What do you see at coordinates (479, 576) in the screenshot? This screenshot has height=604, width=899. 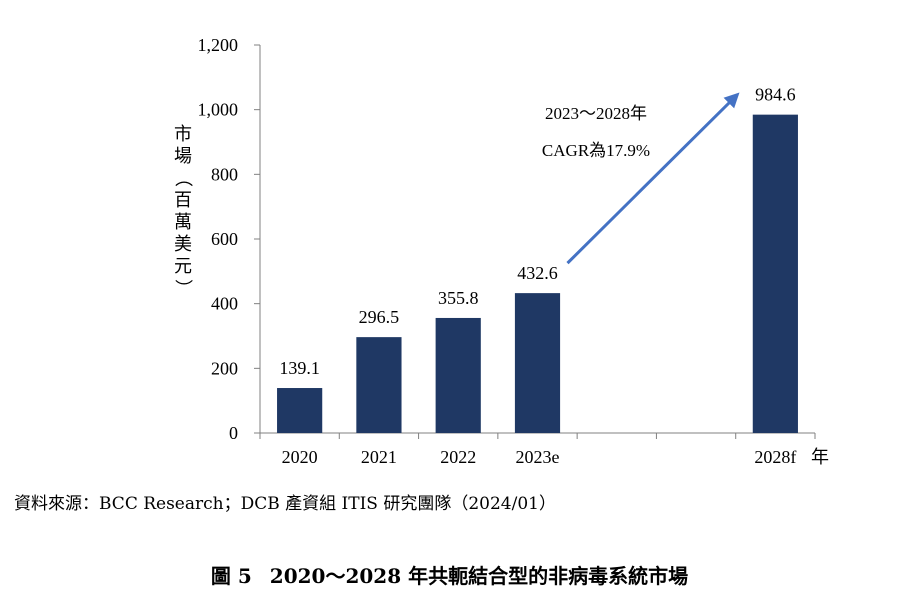 I see `figure-title: 2020～2028 年共軛結合型的非病毒系統市場` at bounding box center [479, 576].